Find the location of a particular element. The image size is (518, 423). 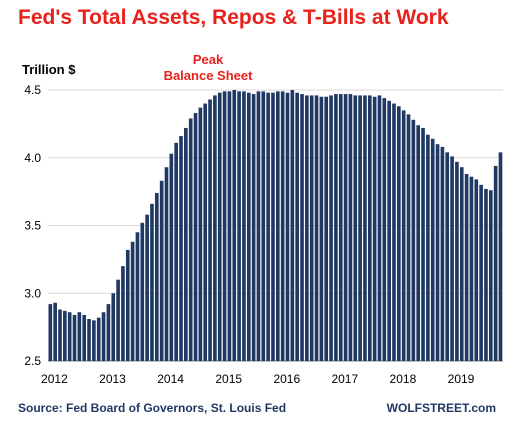

credit: WOLFSTREET.com is located at coordinates (441, 408).